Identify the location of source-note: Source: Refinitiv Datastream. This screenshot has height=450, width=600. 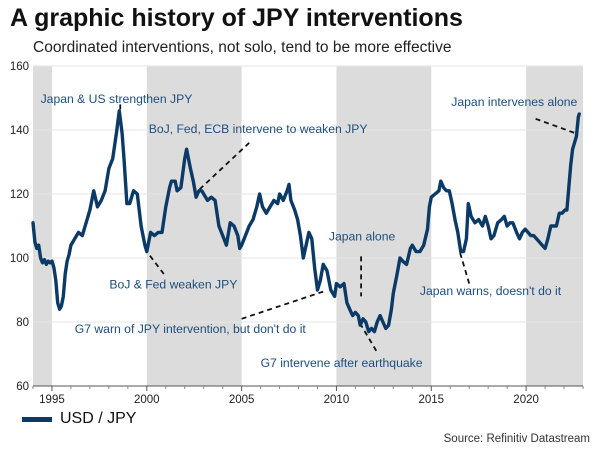
(516, 439).